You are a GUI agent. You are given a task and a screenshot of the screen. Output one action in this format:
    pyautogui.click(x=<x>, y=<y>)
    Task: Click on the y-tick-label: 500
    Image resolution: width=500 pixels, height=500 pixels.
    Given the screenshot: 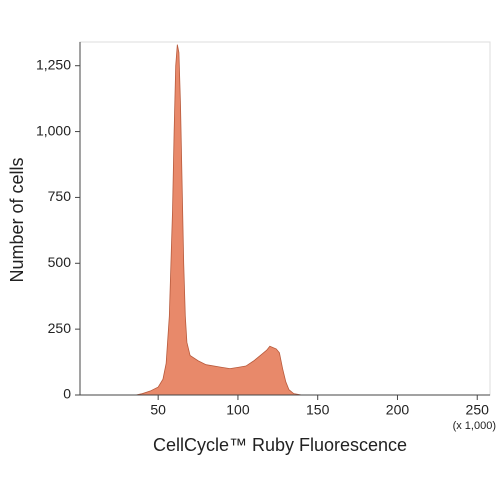 What is the action you would take?
    pyautogui.click(x=60, y=262)
    